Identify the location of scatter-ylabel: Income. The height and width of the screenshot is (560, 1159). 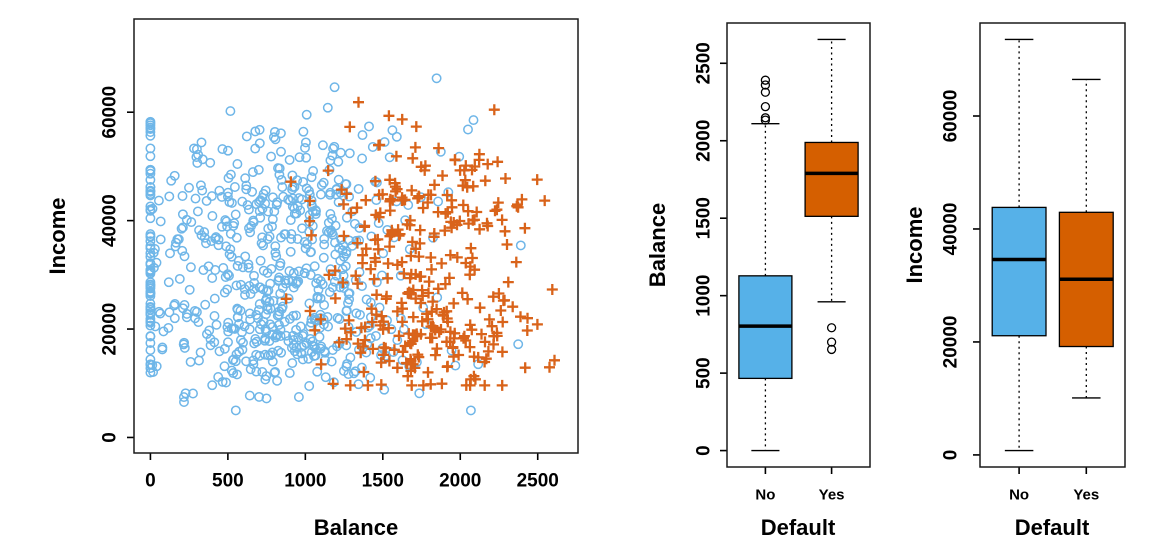
(57, 236).